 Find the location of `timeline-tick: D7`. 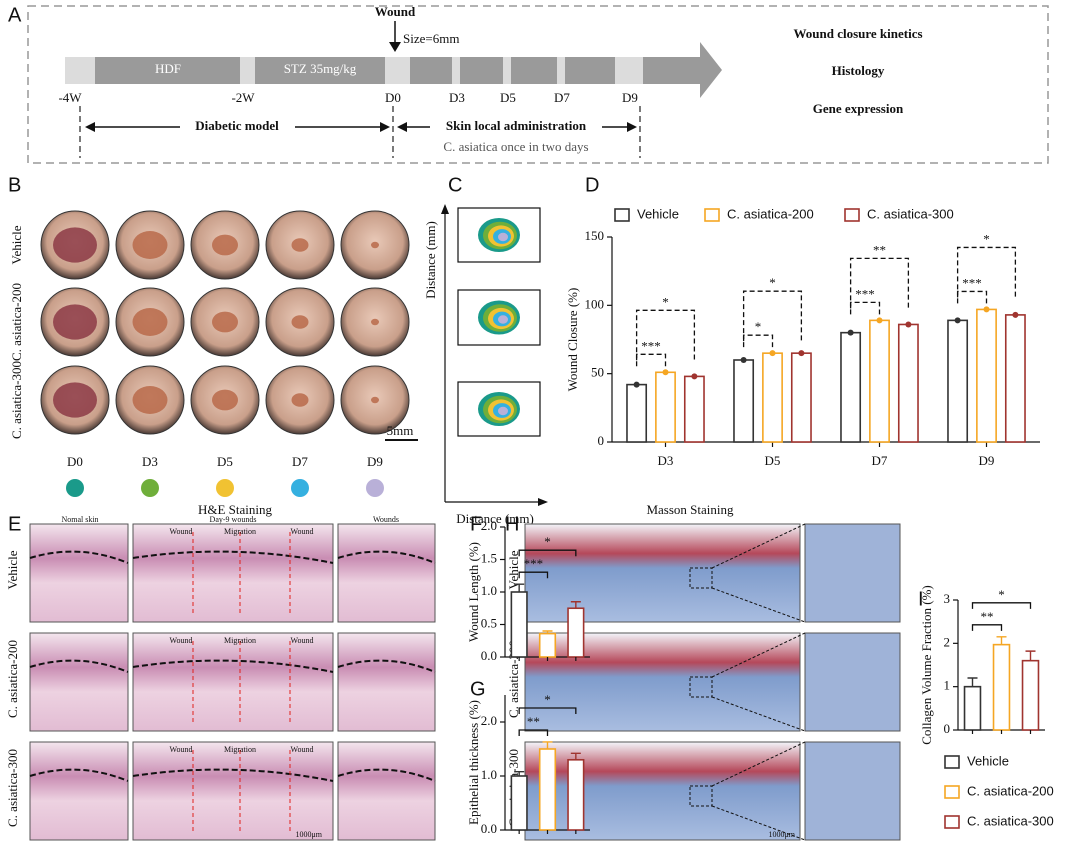

timeline-tick: D7 is located at coordinates (562, 97).